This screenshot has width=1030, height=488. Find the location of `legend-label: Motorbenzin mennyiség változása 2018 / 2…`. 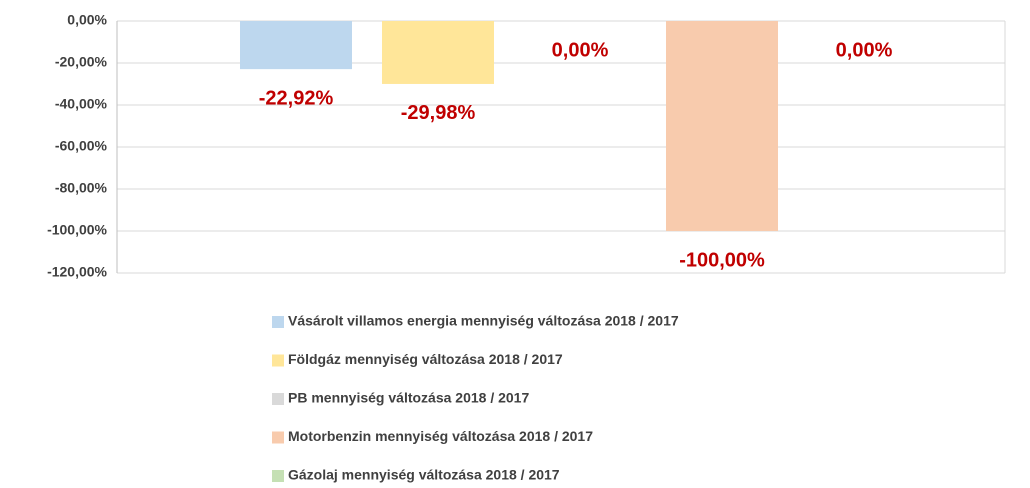

legend-label: Motorbenzin mennyiség változása 2018 / 2… is located at coordinates (440, 436).